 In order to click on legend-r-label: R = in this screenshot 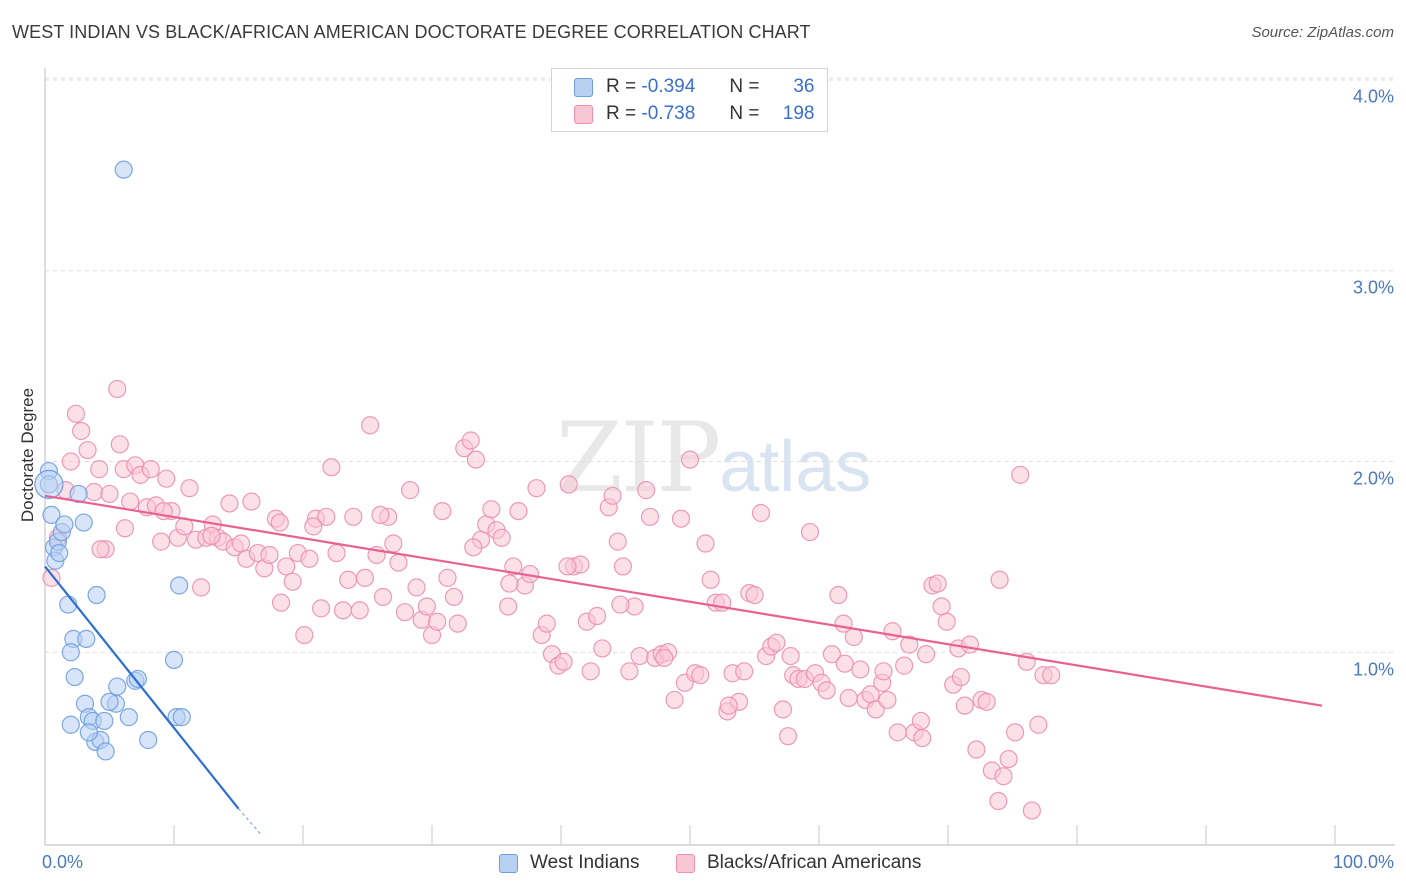, I will do `click(621, 86)`.